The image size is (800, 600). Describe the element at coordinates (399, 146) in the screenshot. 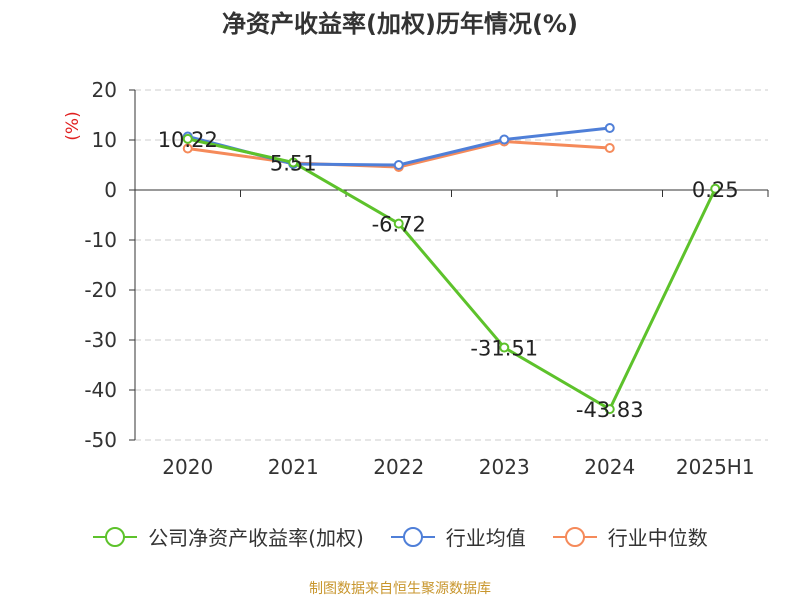

I see `series-line` at that location.